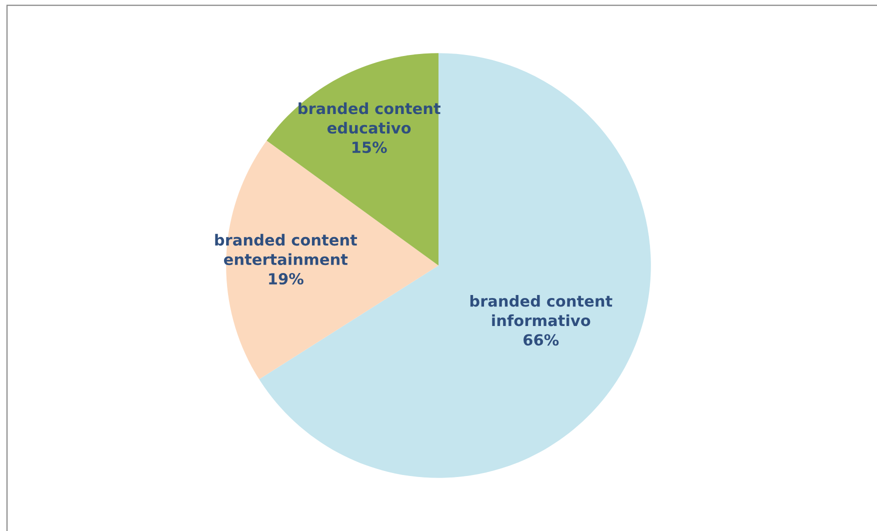 Image resolution: width=877 pixels, height=531 pixels. Describe the element at coordinates (286, 250) in the screenshot. I see `slice-label: branded content entertainment` at that location.